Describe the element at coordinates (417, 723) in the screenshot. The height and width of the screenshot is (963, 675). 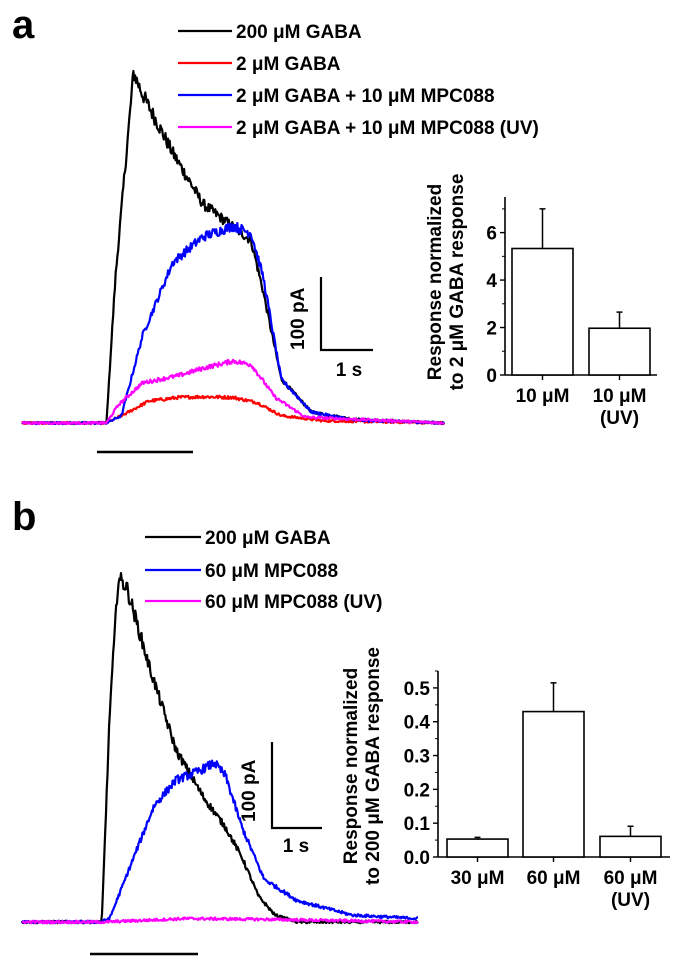
I see `y-tick-label: 0.4` at that location.